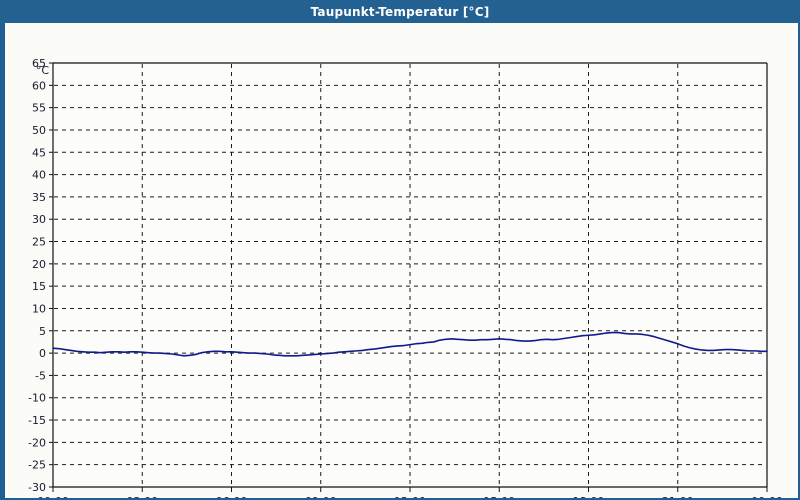  What do you see at coordinates (42, 331) in the screenshot?
I see `y-tick-label: 5` at bounding box center [42, 331].